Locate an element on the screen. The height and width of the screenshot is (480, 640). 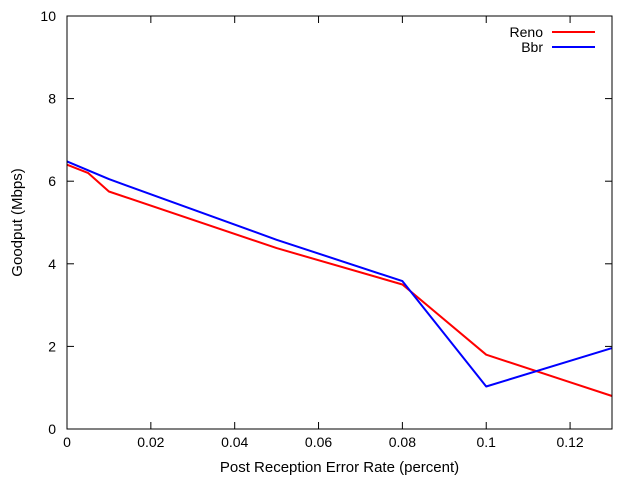
y-axis-label: Goodput (Mbps) is located at coordinates (17, 222).